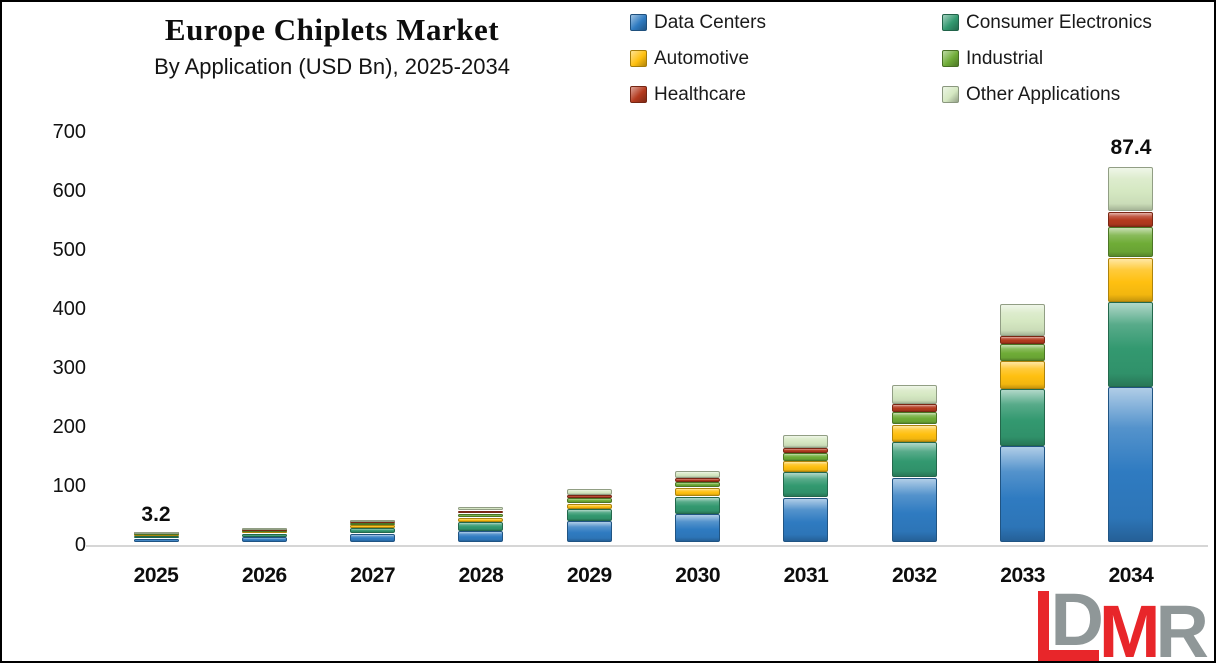 This screenshot has width=1216, height=663. I want to click on bar-segment-2029-healthcare, so click(589, 496).